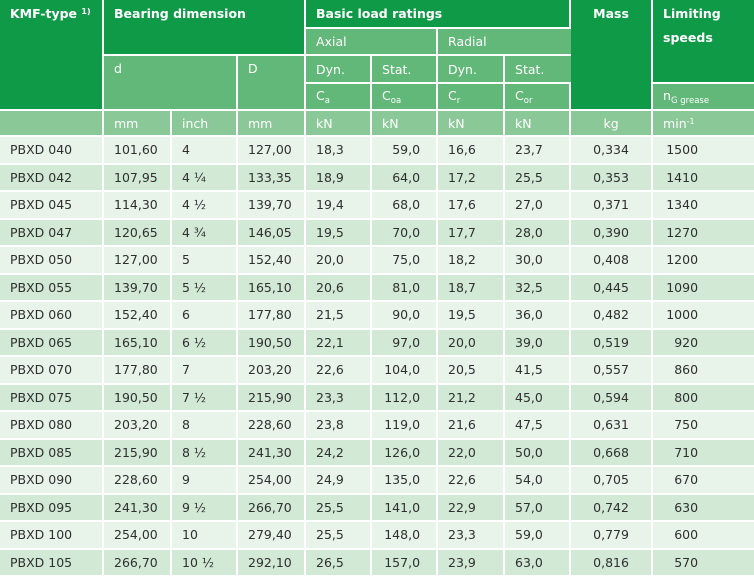  I want to click on cell-ca: 19,4, so click(339, 206).